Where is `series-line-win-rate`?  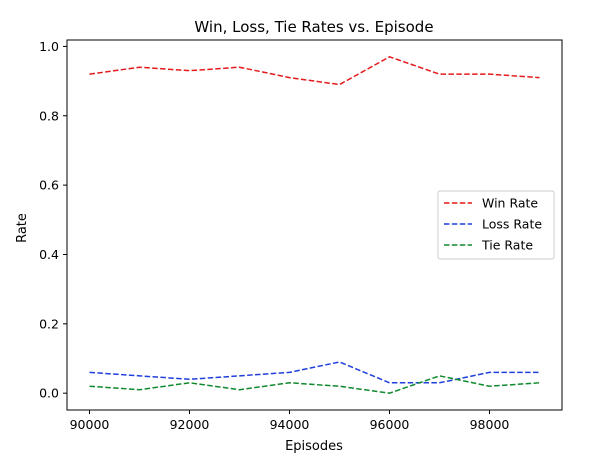
series-line-win-rate is located at coordinates (314, 71).